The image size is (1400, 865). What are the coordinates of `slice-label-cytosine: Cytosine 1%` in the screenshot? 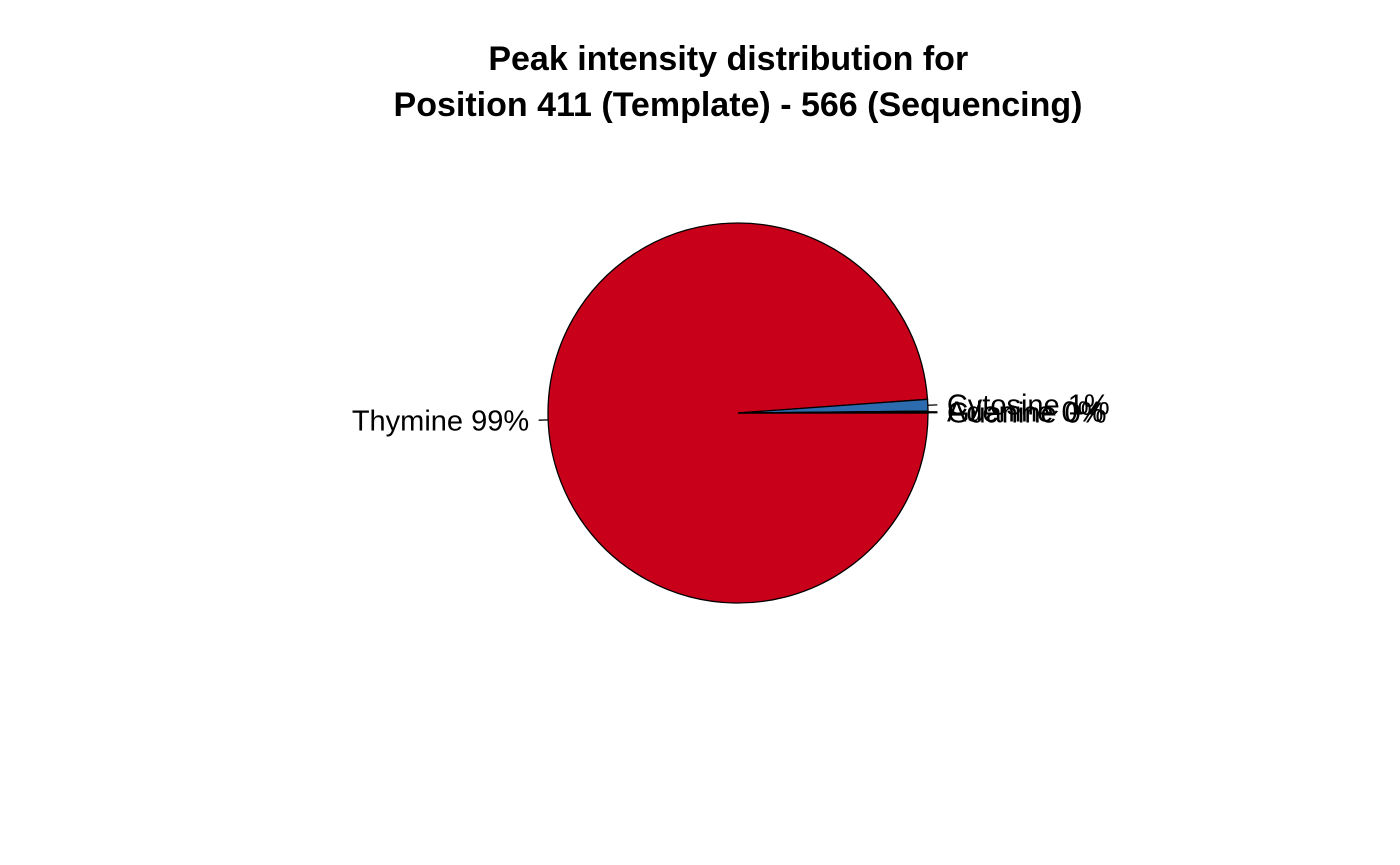 It's located at (1028, 405).